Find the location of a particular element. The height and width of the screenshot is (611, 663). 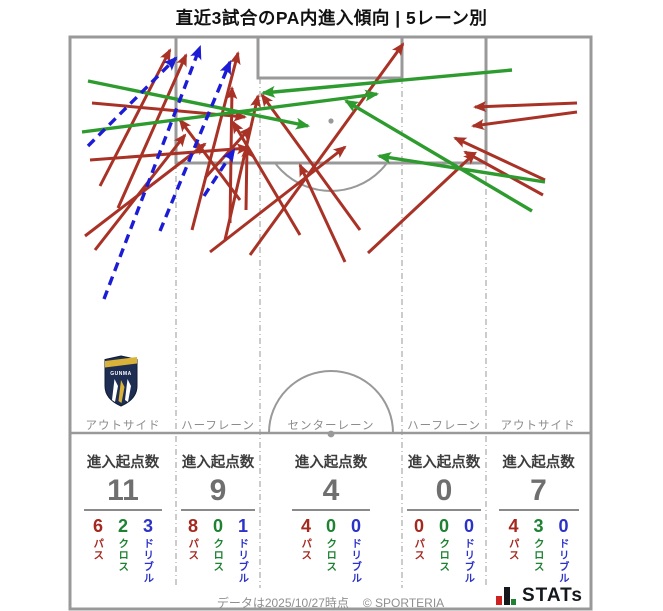

entries-count: 9 is located at coordinates (218, 490).